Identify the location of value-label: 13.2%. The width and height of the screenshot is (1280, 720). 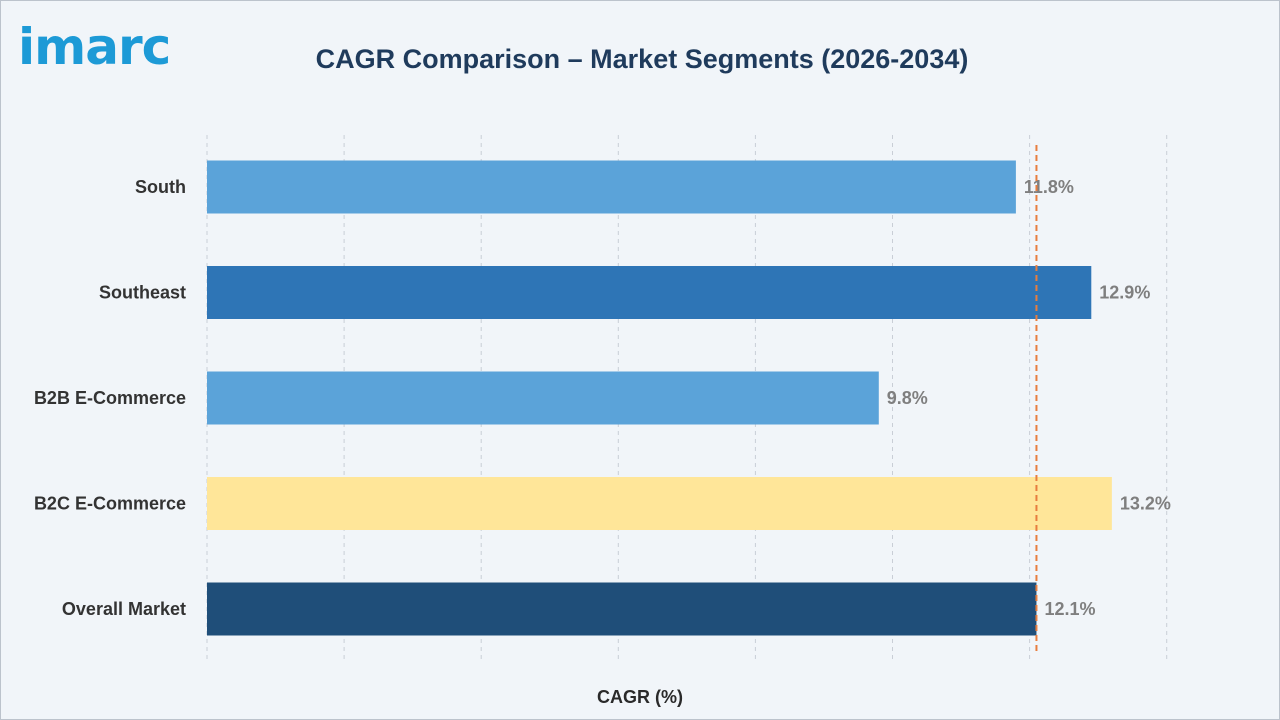
(1145, 504).